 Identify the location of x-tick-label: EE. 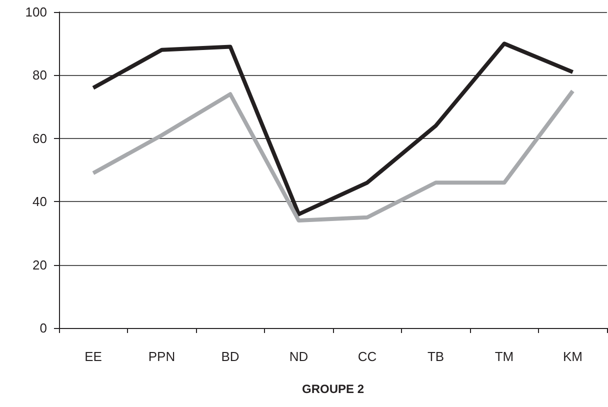
(93, 356).